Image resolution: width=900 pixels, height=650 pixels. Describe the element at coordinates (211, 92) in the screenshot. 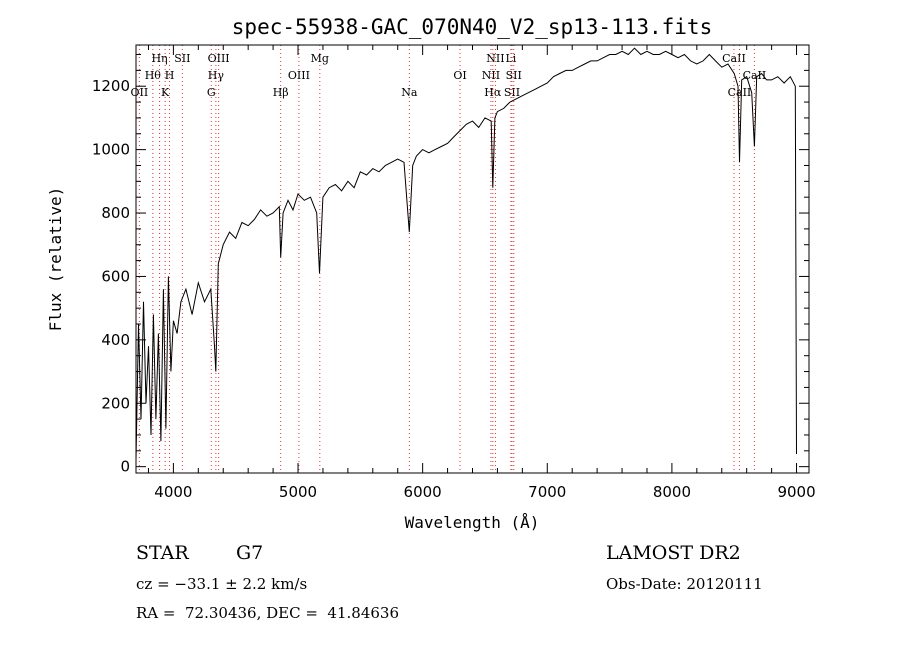

I see `spectral-line-label: G` at that location.